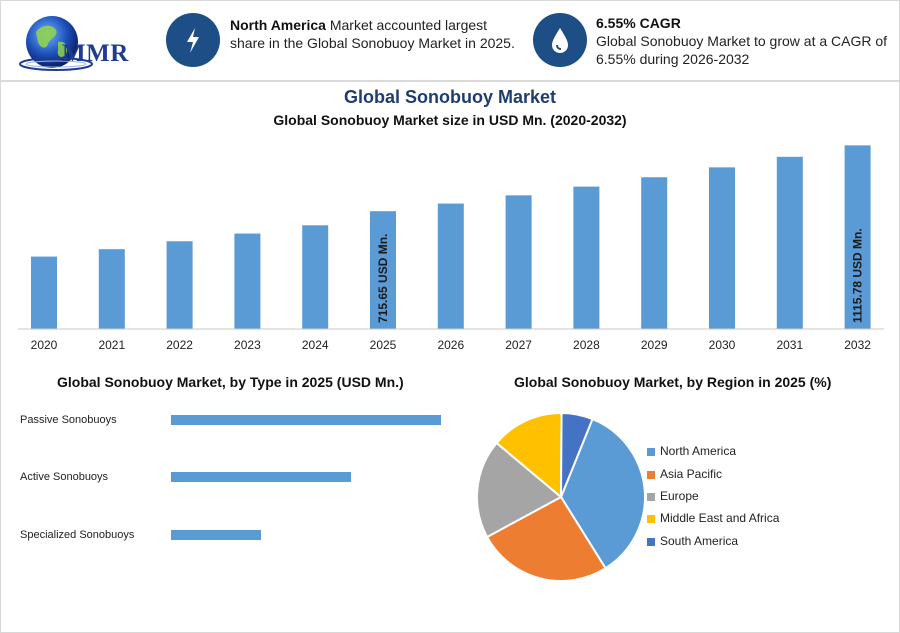 Image resolution: width=900 pixels, height=633 pixels. I want to click on bar-2027, so click(518, 262).